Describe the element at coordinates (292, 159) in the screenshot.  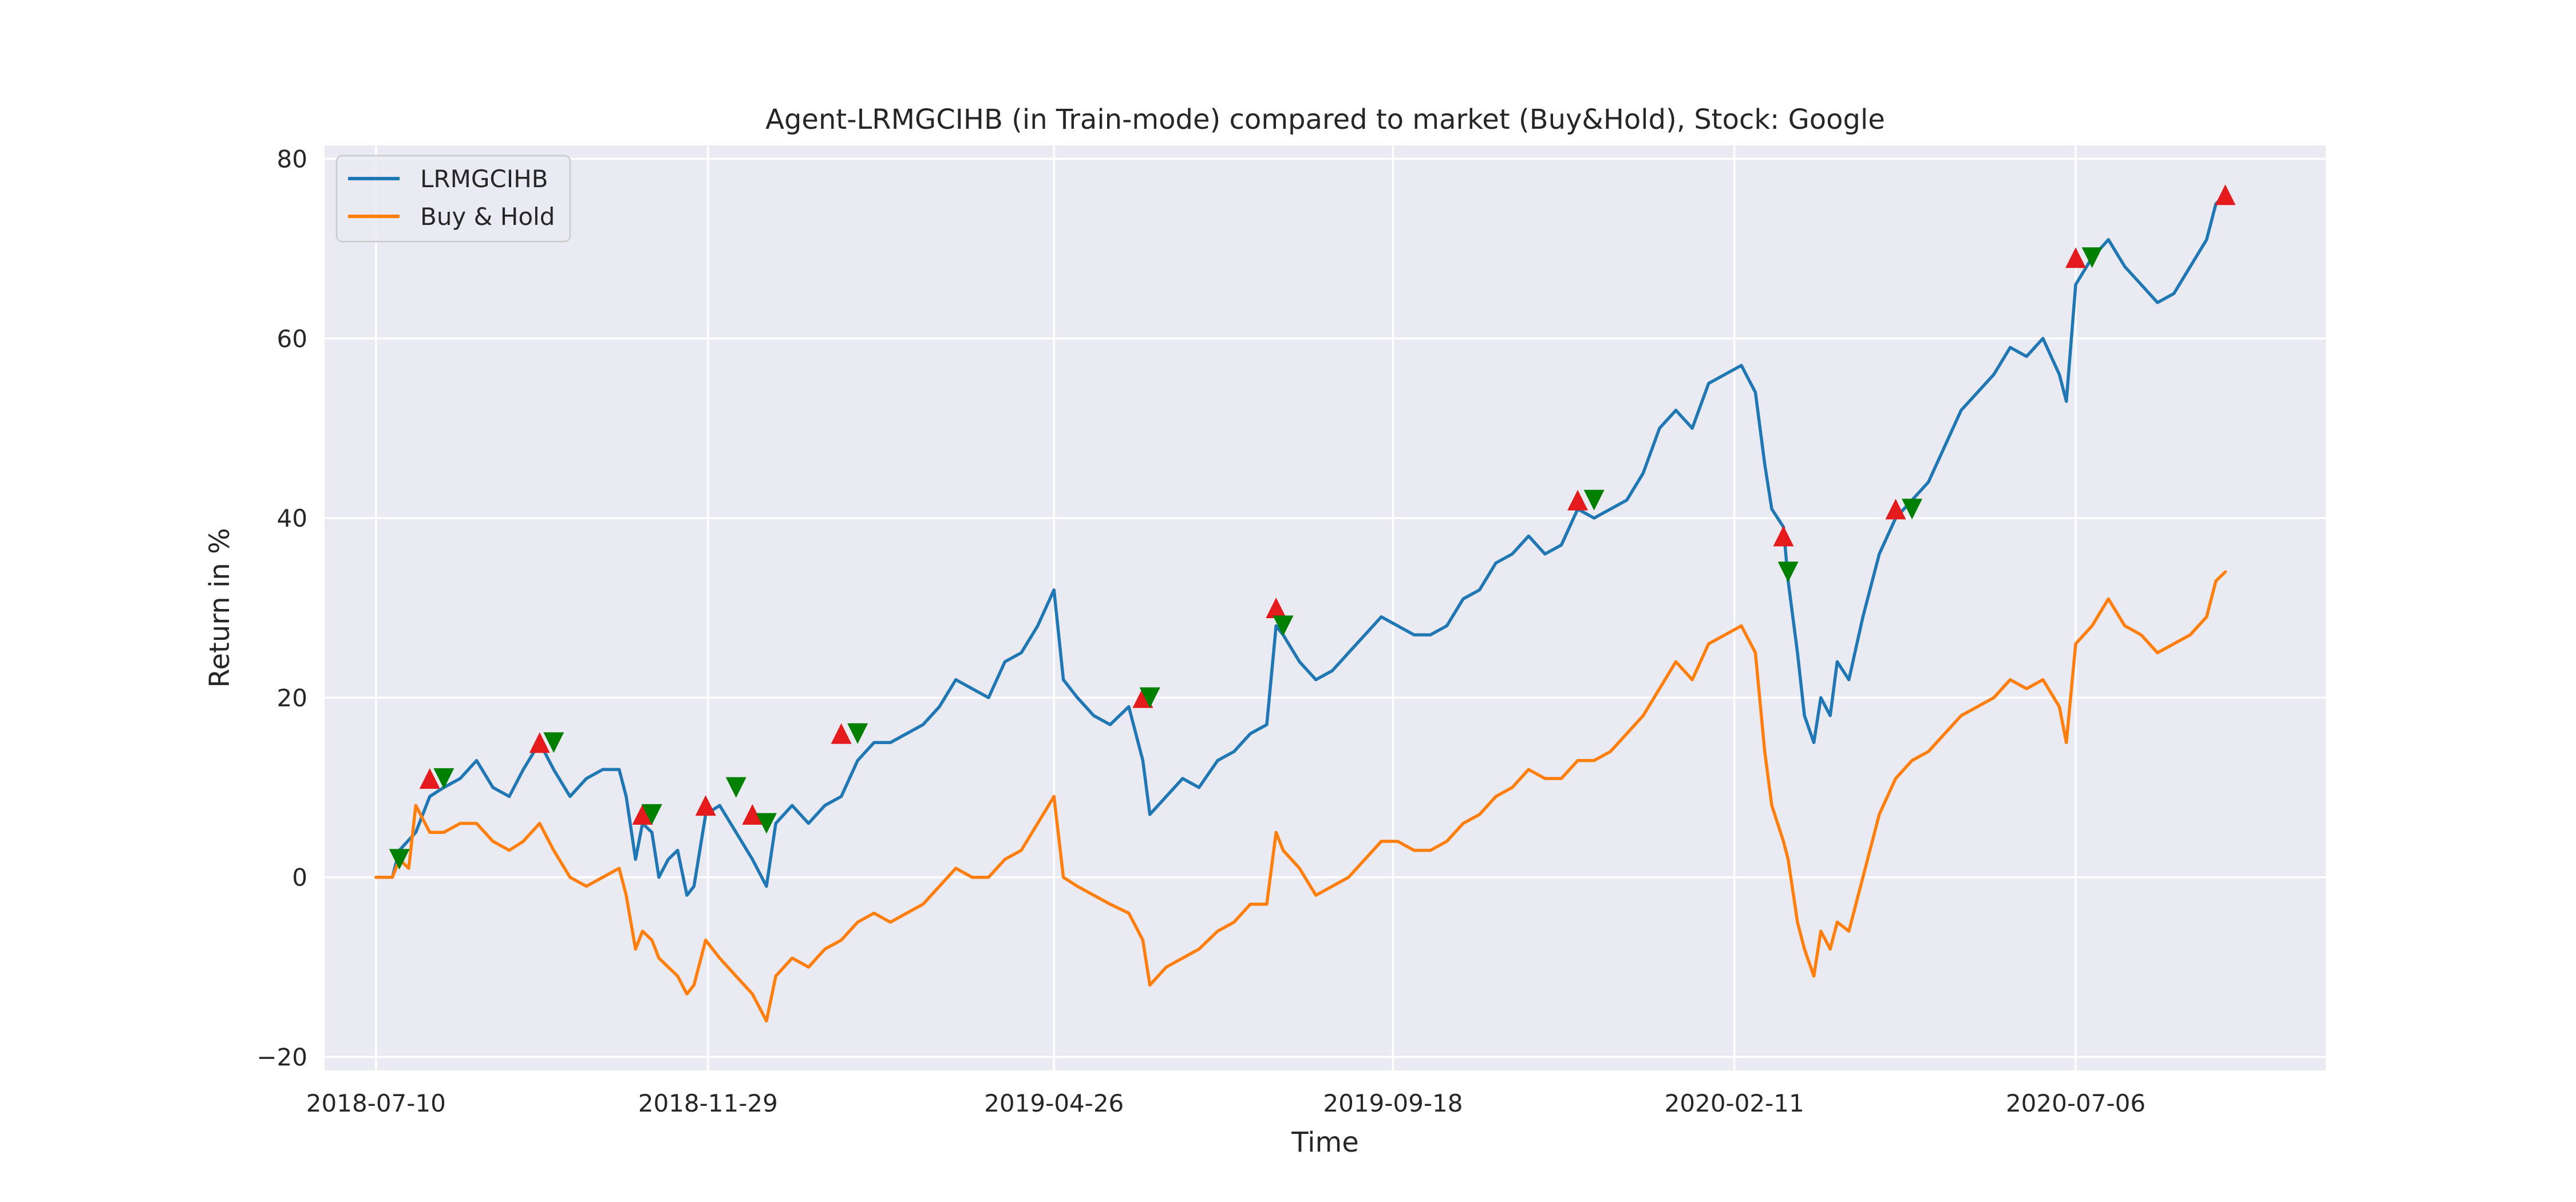
I see `y-tick-label-5: 80` at that location.